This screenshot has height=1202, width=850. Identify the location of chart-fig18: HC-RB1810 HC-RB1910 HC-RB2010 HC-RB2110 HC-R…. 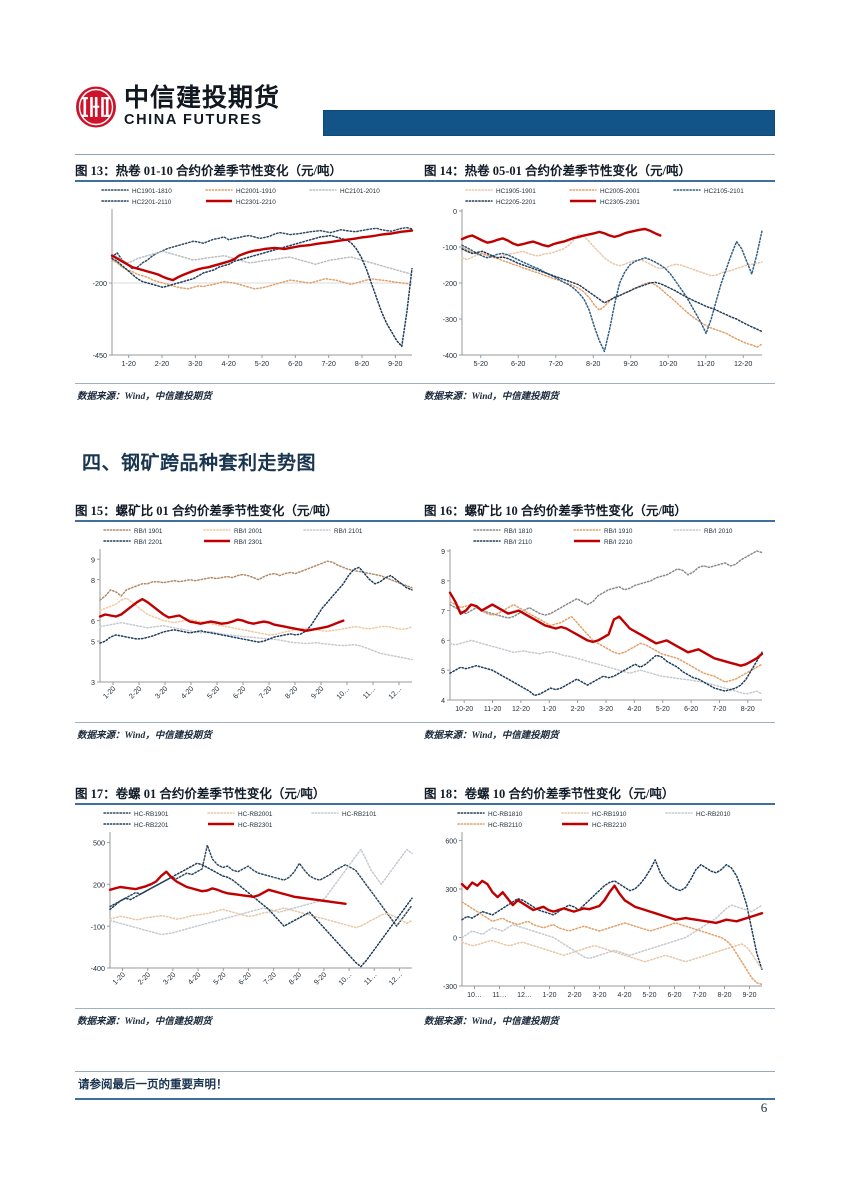
(598, 905).